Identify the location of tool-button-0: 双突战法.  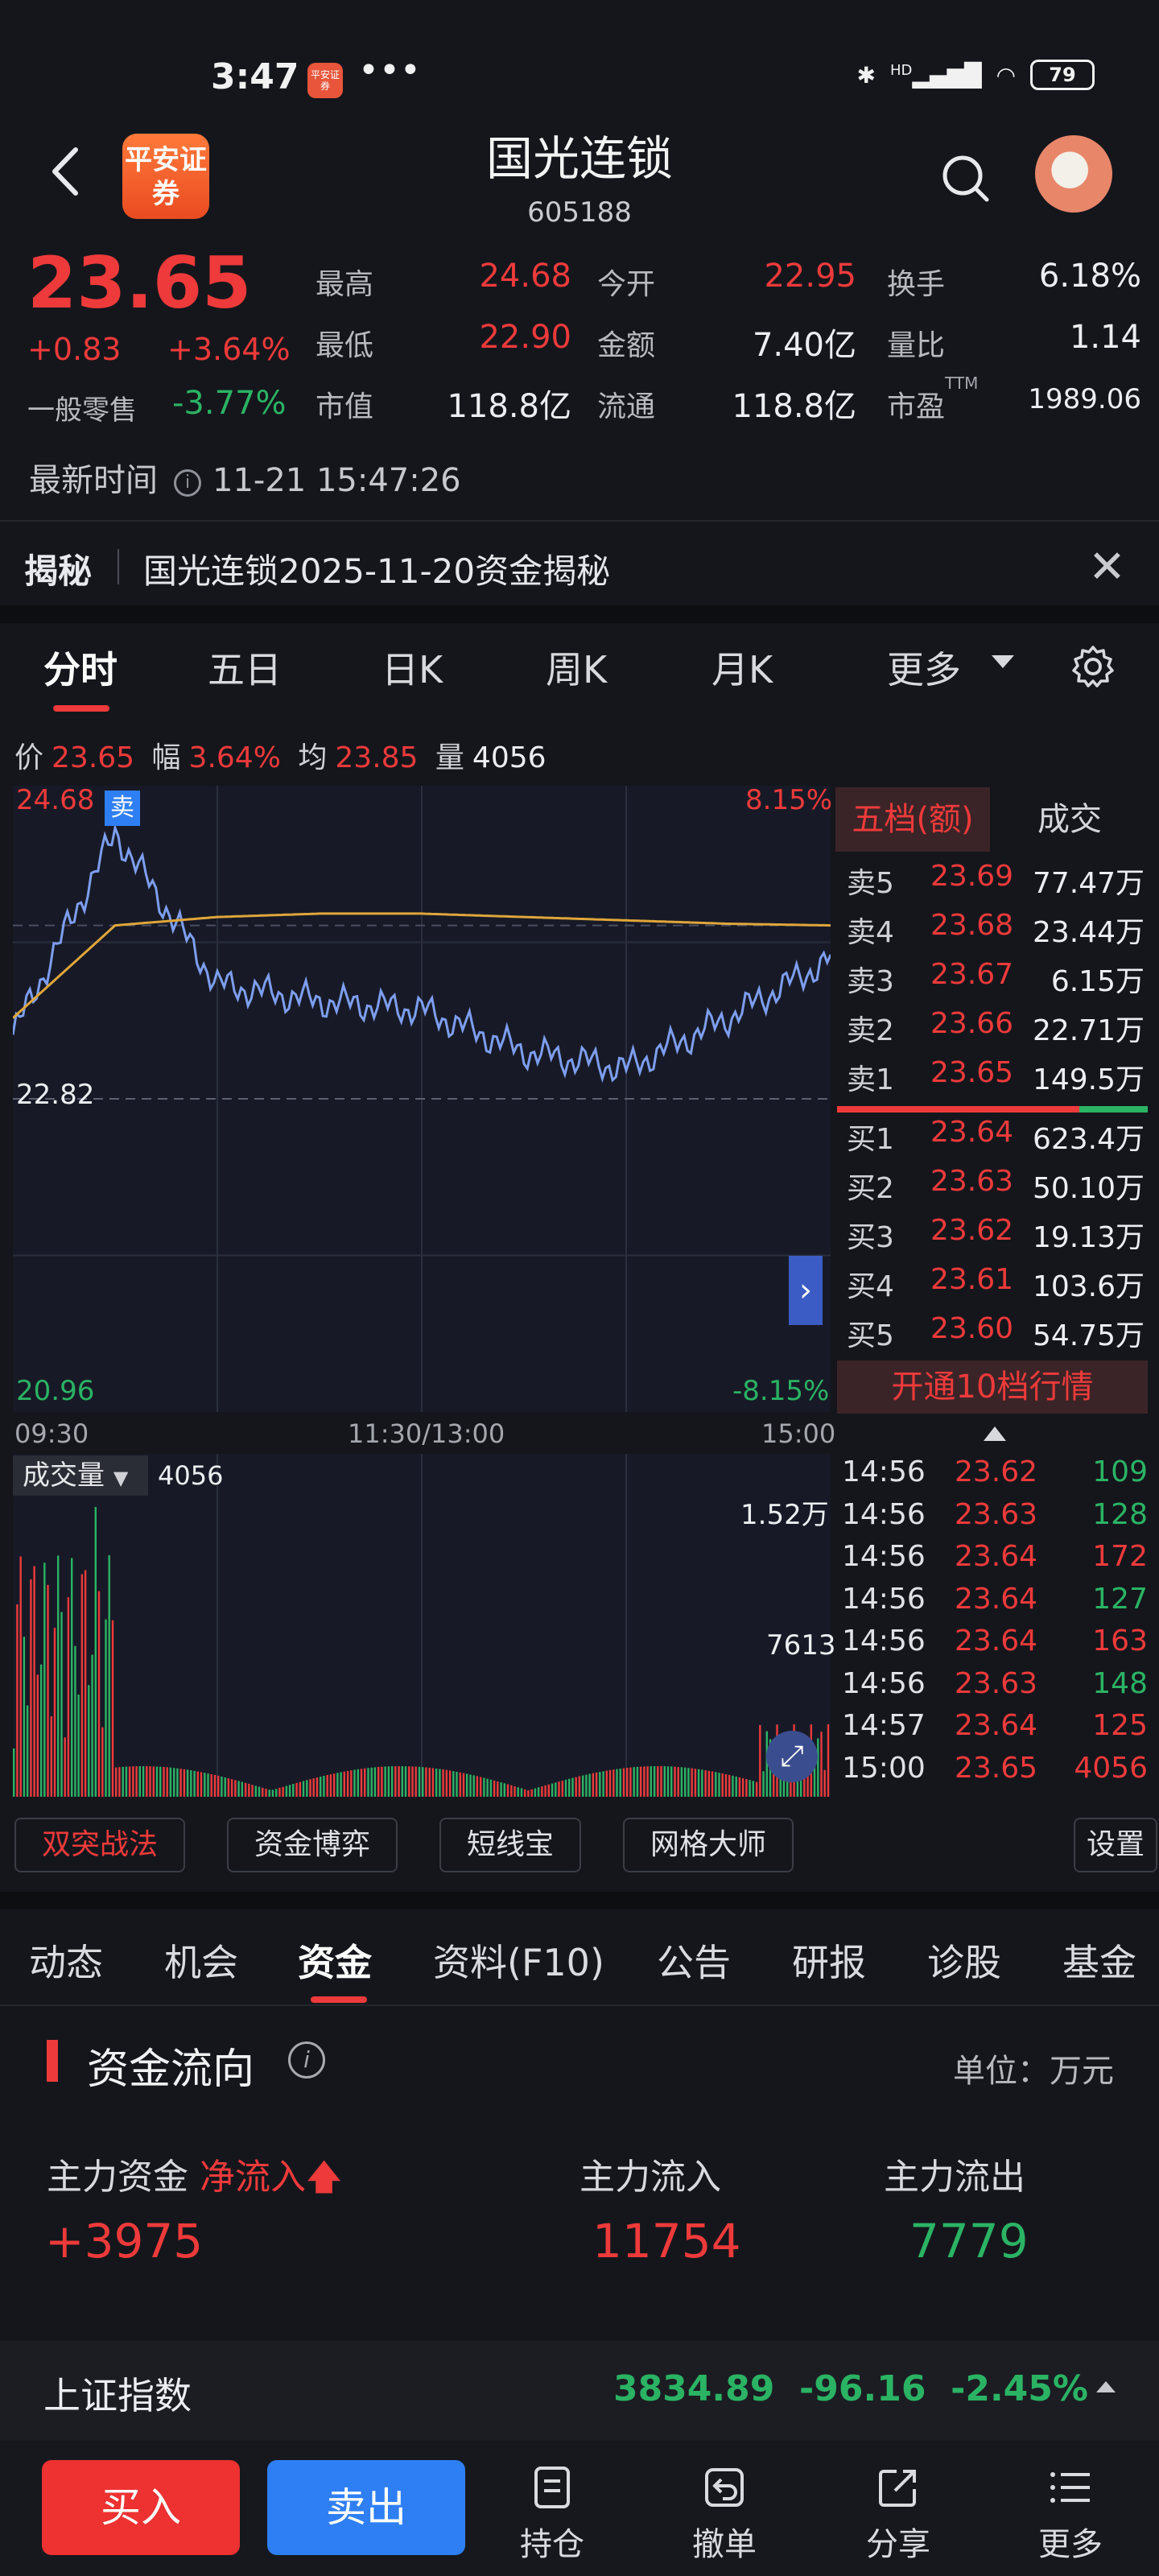
(99, 1845).